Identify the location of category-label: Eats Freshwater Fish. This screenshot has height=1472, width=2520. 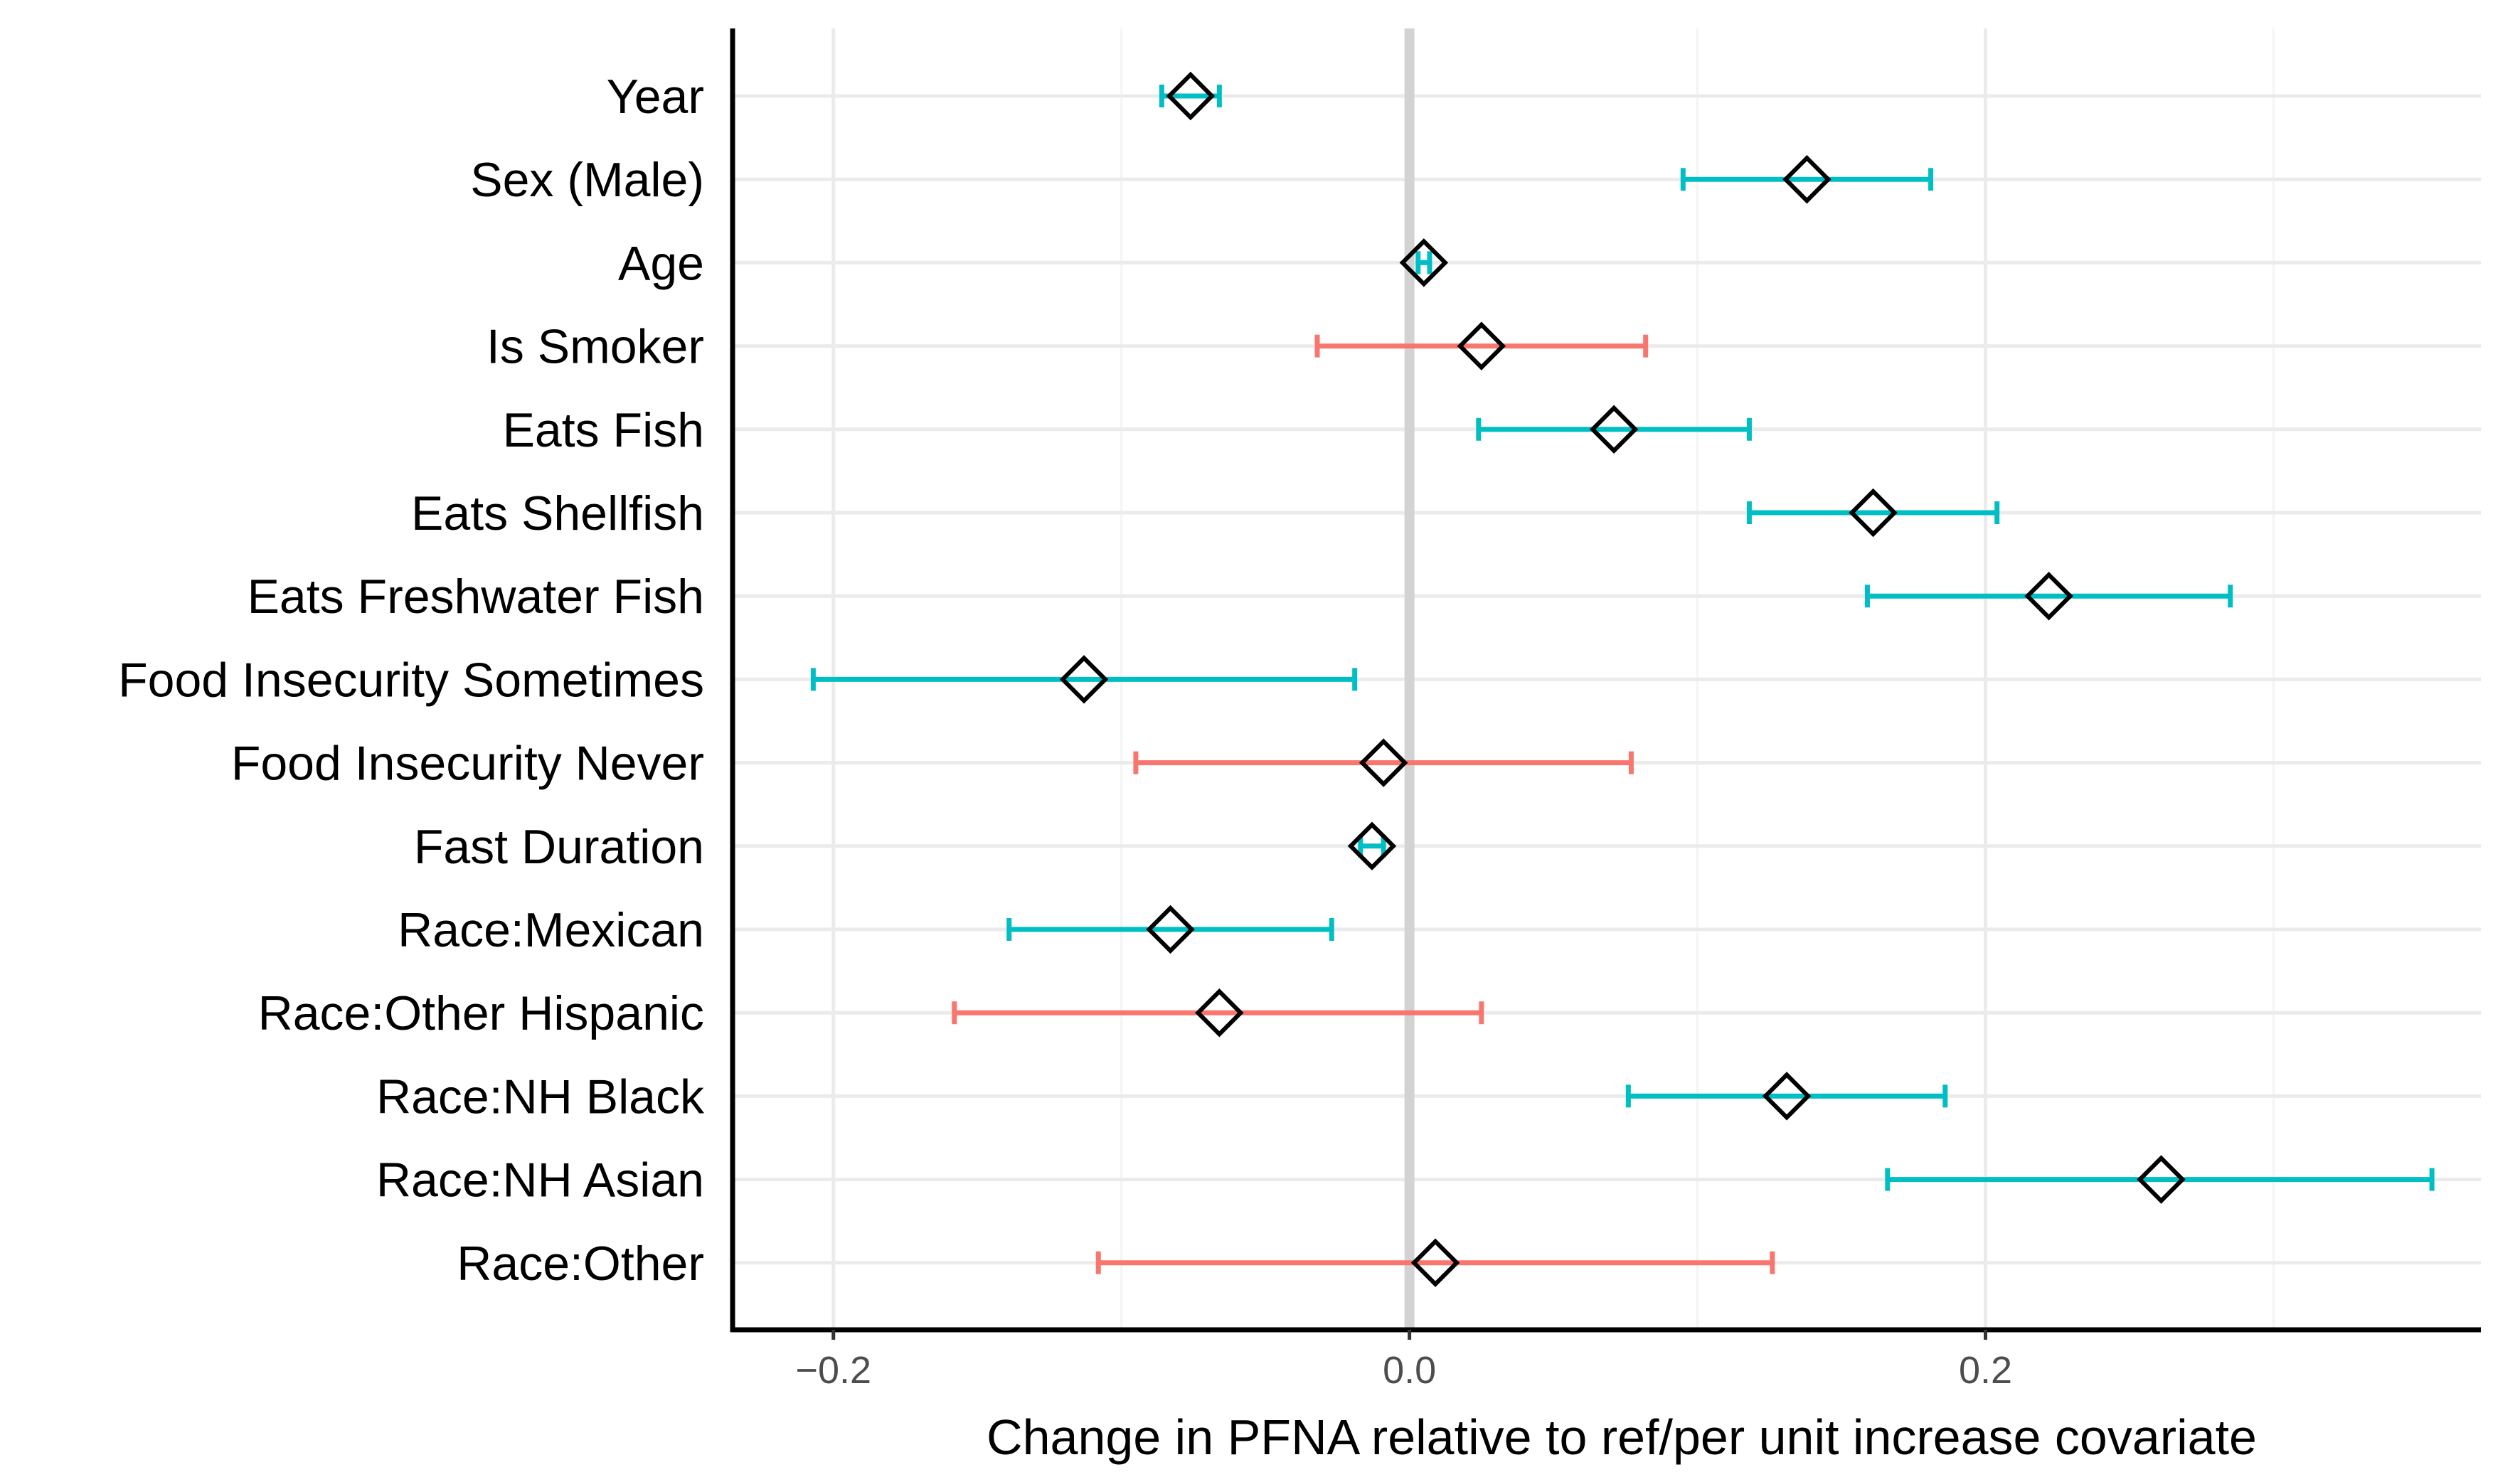
(476, 597).